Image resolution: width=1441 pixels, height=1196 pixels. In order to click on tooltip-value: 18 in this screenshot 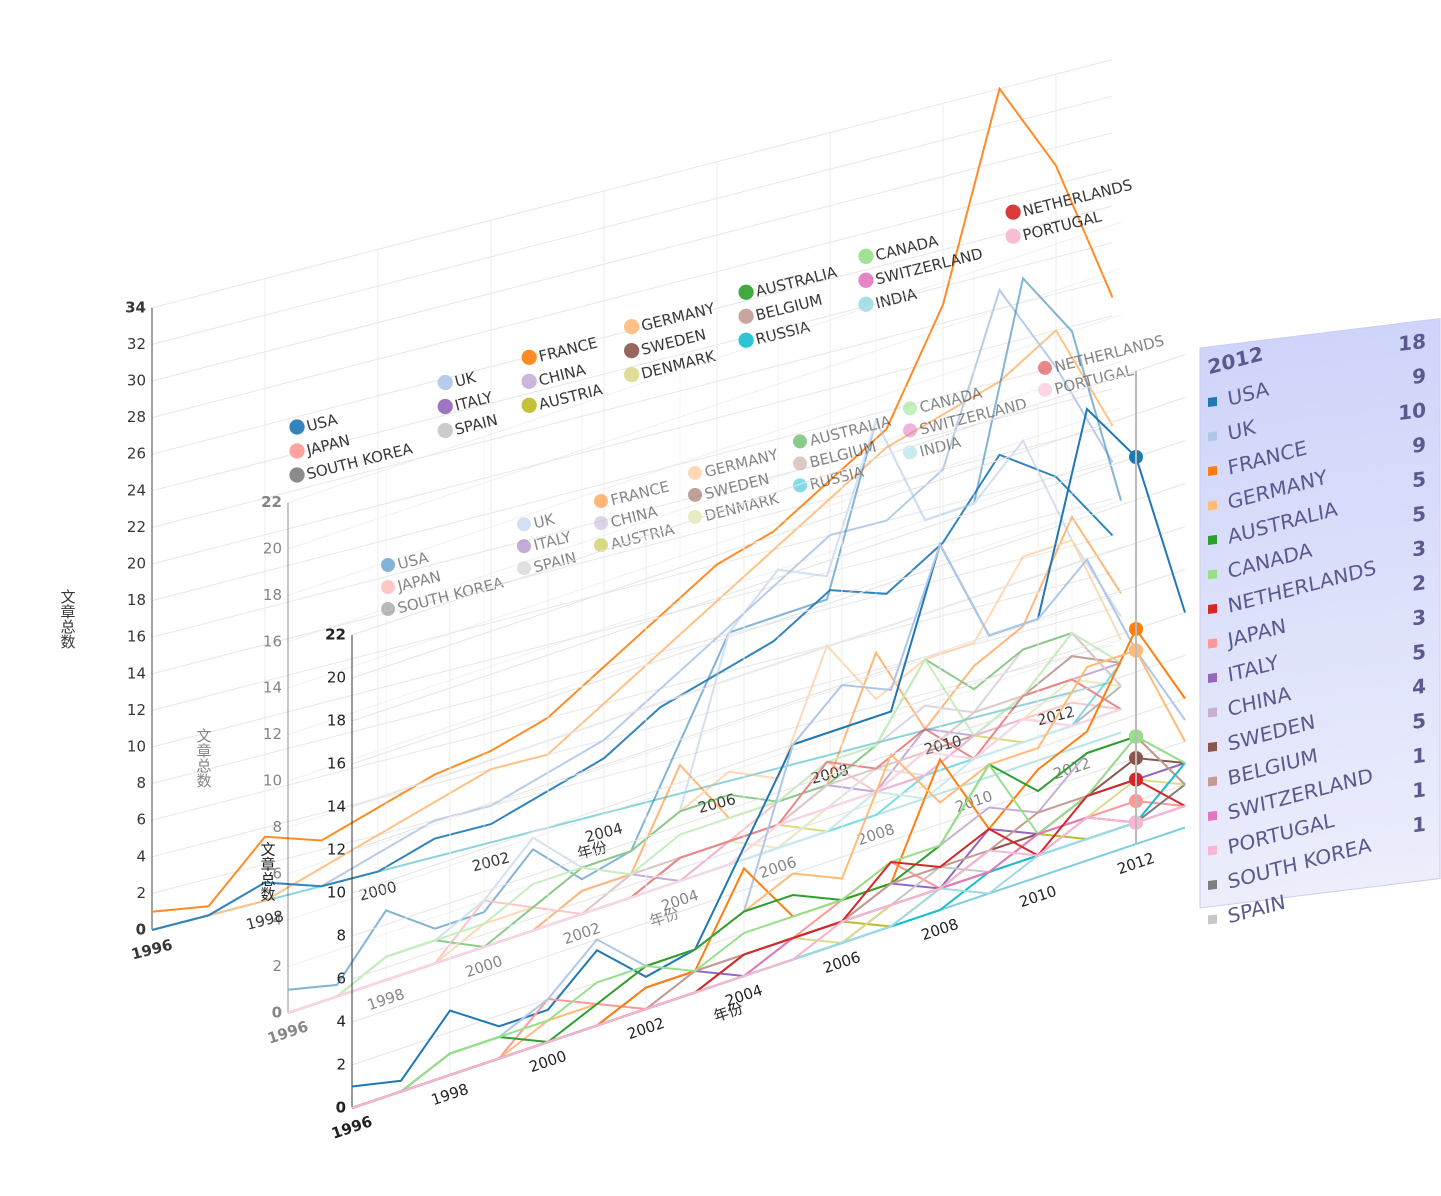, I will do `click(1412, 342)`.